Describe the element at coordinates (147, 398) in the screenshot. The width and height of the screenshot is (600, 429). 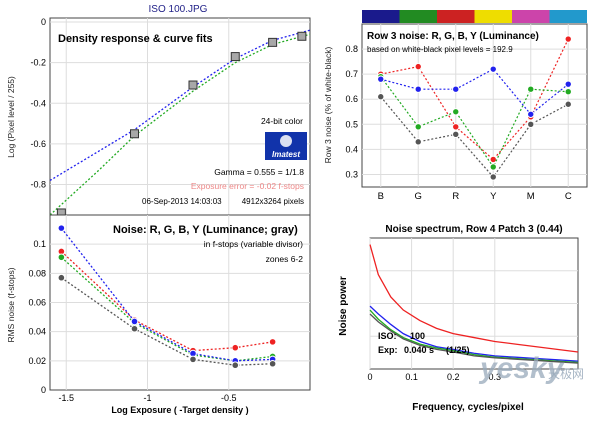
I see `noise-fstops-x-ticks: -1.5 -1 -0.5` at that location.